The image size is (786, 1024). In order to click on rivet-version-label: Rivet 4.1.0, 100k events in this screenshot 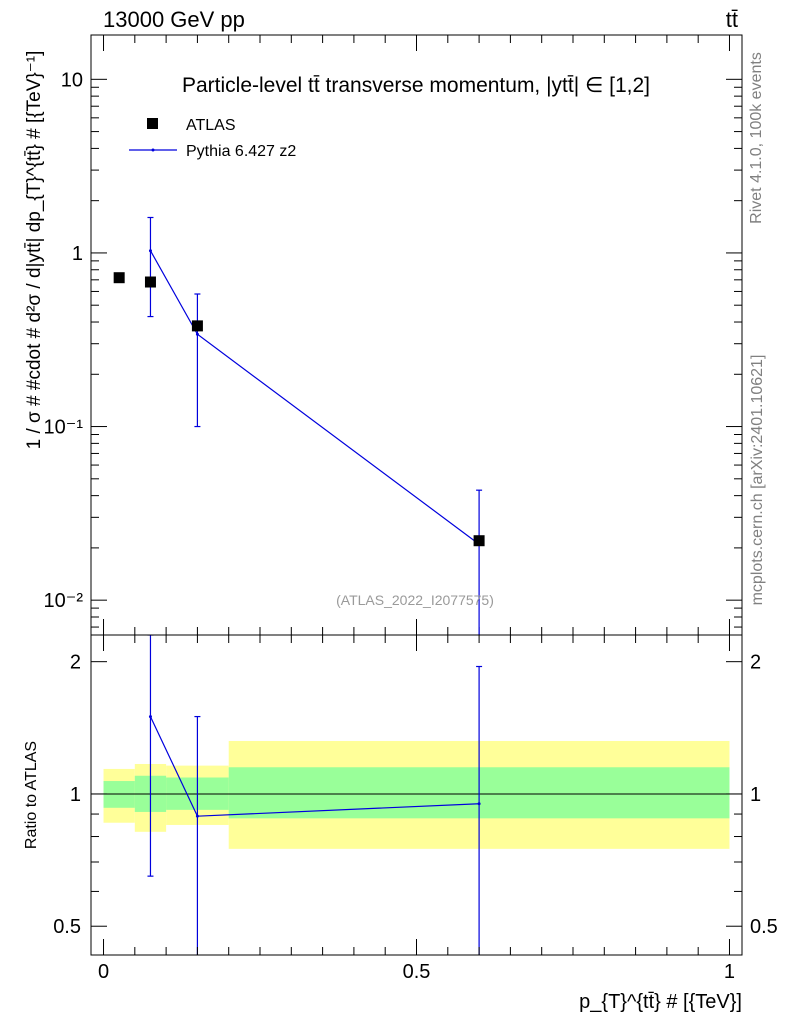, I will do `click(756, 138)`.